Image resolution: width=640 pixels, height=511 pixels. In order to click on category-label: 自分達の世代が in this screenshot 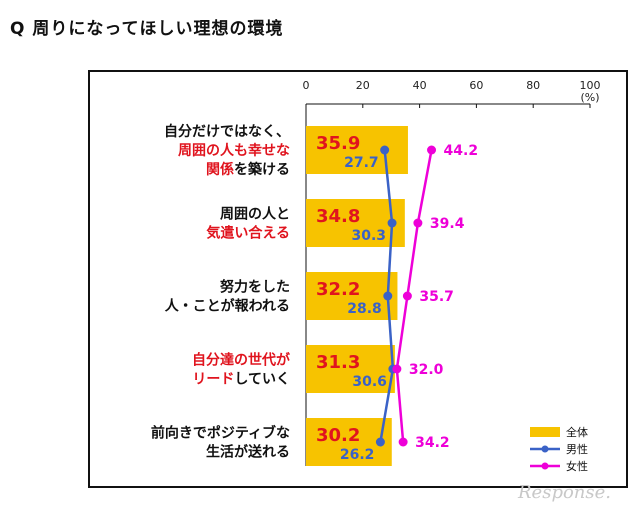, I will do `click(241, 360)`.